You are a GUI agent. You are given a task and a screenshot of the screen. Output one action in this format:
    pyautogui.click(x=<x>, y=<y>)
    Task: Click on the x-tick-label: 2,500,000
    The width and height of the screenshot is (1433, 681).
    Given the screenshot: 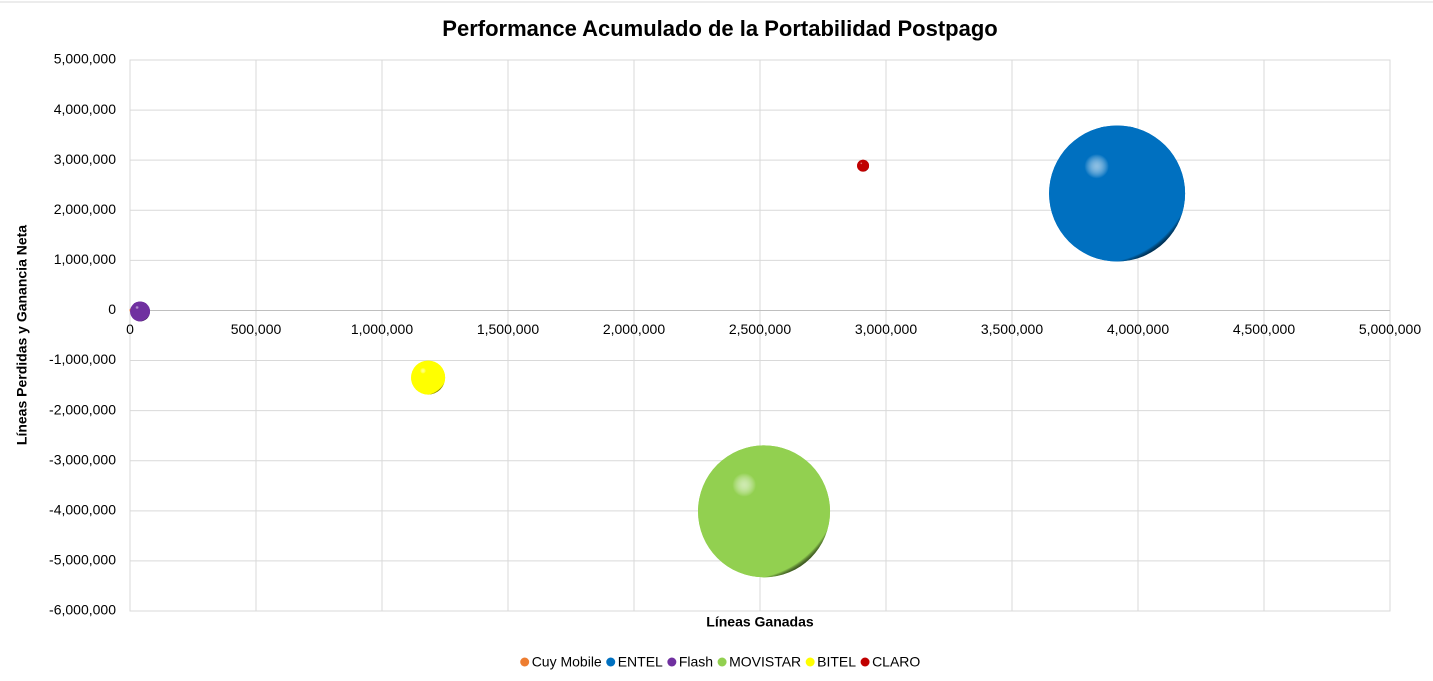 What is the action you would take?
    pyautogui.click(x=760, y=329)
    